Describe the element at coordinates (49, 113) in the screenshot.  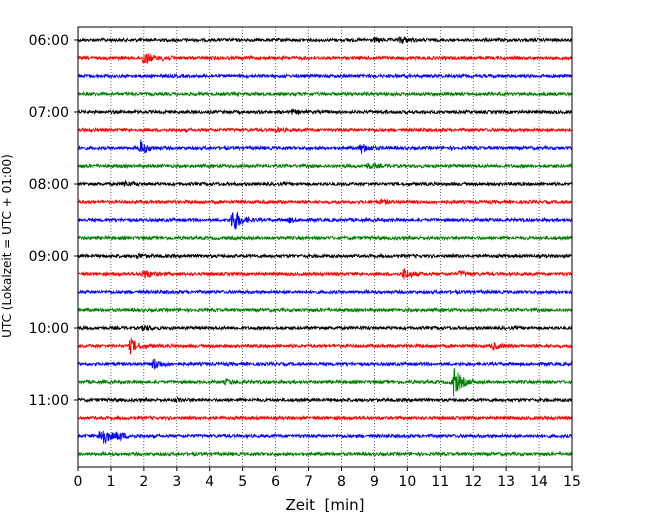
I see `y-tick-label: 07:00` at that location.